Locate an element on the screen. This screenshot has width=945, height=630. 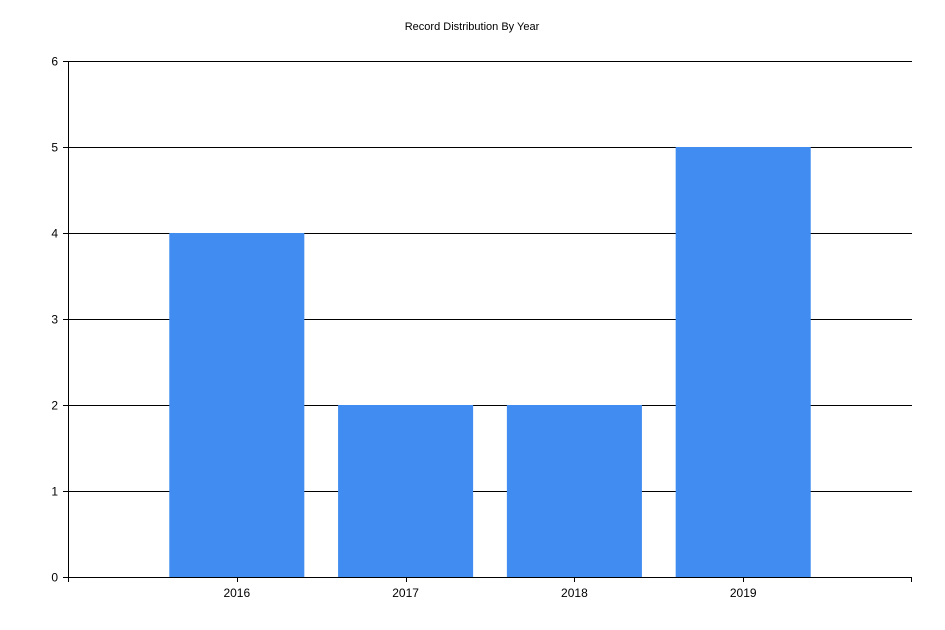
bar-2017 is located at coordinates (406, 491).